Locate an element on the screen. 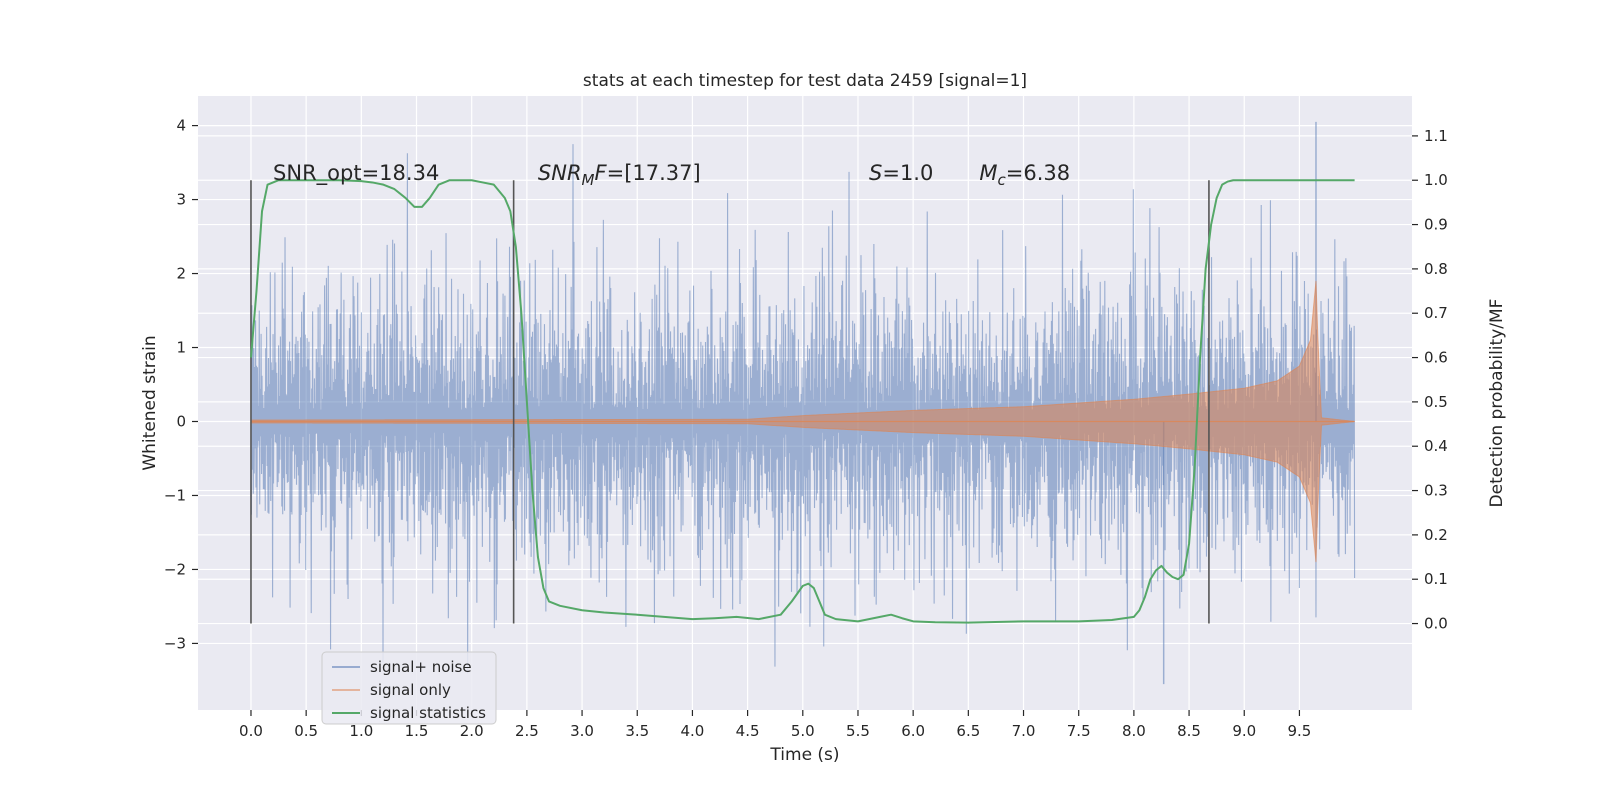 The width and height of the screenshot is (1600, 800). y-tick-label-right: 0.6 is located at coordinates (1436, 358).